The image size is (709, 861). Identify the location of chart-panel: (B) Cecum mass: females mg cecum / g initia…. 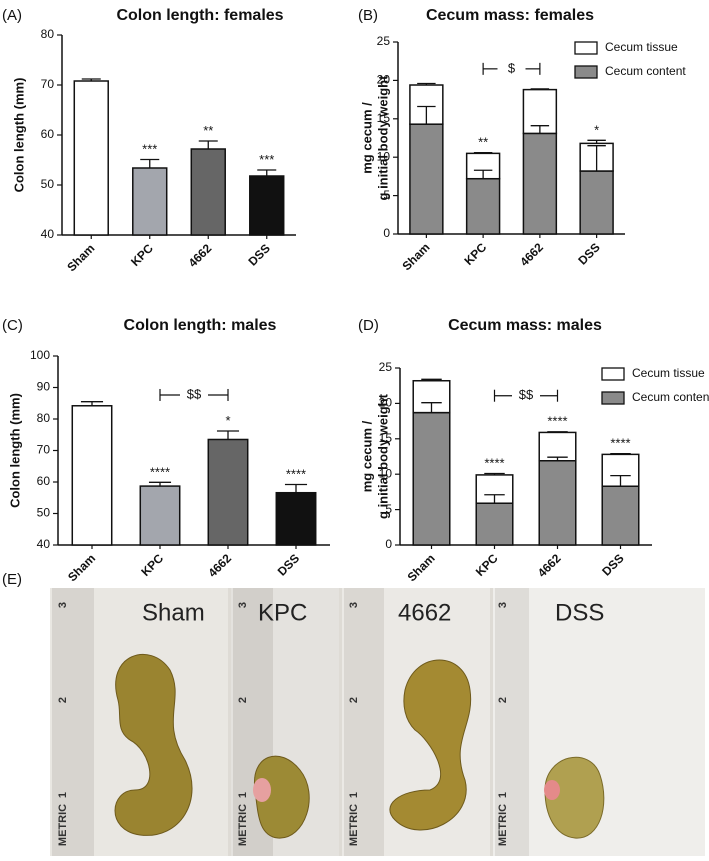
(522, 140).